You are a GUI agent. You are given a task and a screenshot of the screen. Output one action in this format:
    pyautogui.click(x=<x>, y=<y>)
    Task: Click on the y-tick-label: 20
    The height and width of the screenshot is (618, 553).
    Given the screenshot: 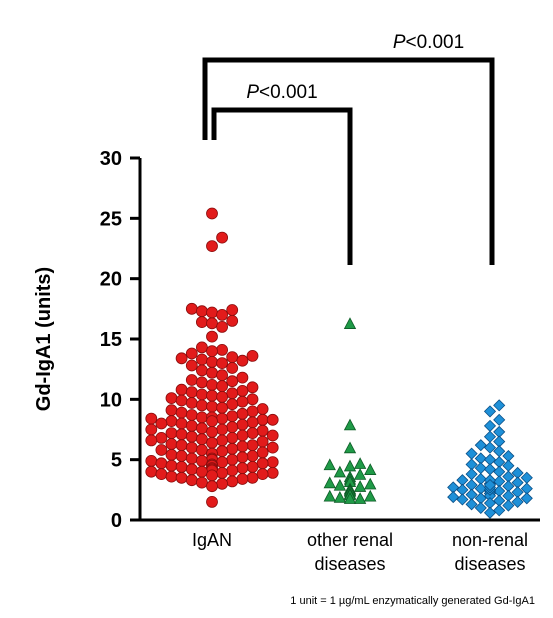 What is the action you would take?
    pyautogui.click(x=111, y=280)
    